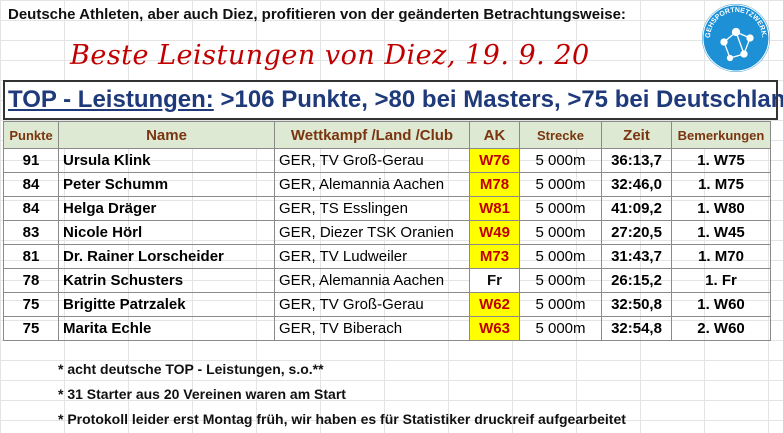  Describe the element at coordinates (494, 135) in the screenshot. I see `col-header-ak: AK` at that location.